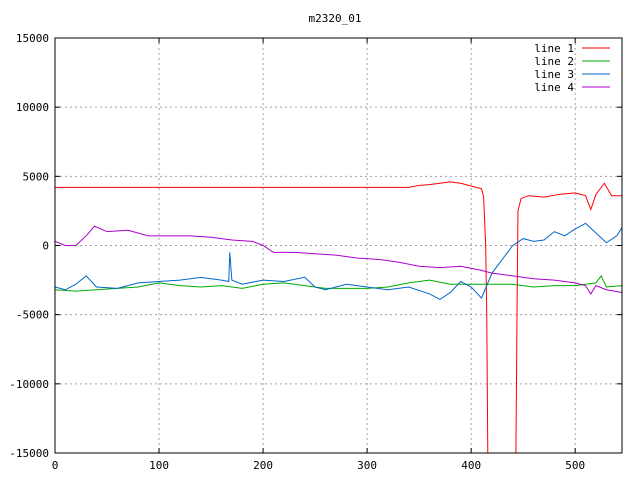 Image resolution: width=640 pixels, height=480 pixels. I want to click on x-tick-label: 100, so click(159, 465).